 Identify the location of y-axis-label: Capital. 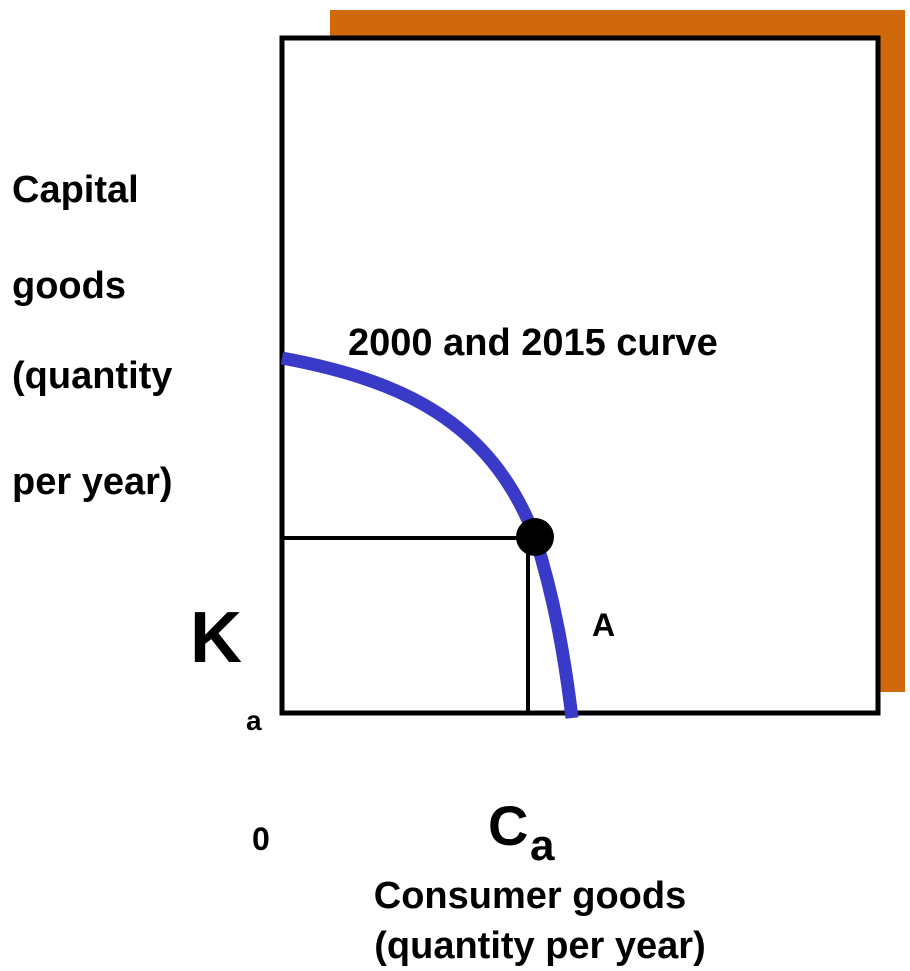
(75, 190).